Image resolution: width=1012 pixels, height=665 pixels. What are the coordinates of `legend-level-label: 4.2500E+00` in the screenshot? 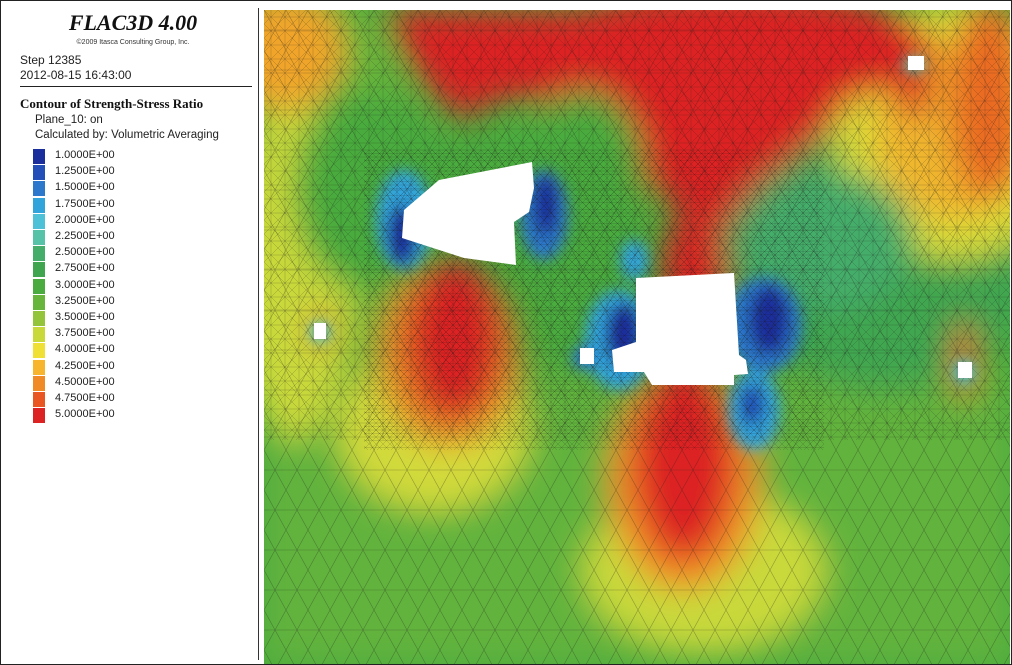 It's located at (85, 365).